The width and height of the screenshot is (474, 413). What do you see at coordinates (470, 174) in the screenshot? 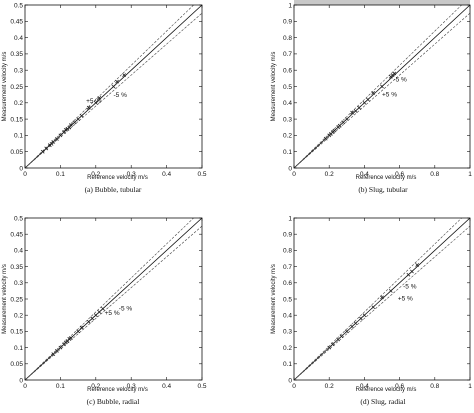
I see `x-tick-label: 1` at bounding box center [470, 174].